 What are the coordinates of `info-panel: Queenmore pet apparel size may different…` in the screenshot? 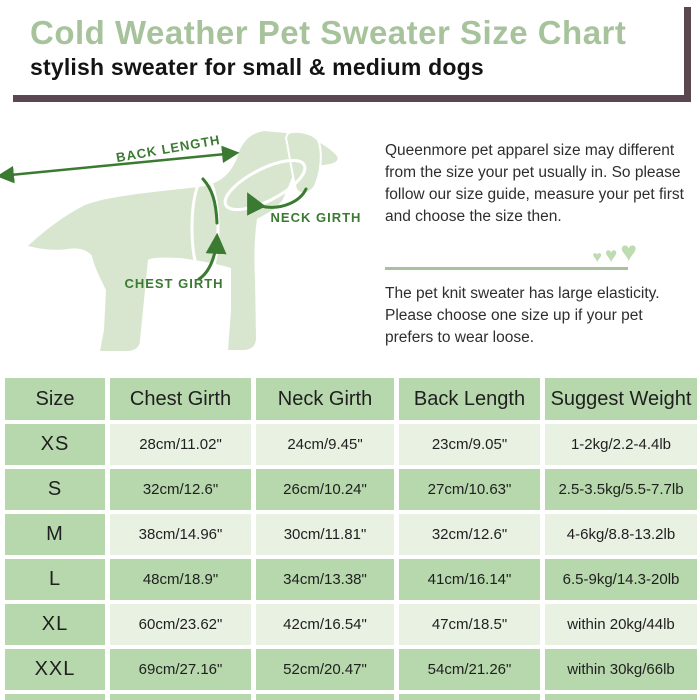 It's located at (535, 244).